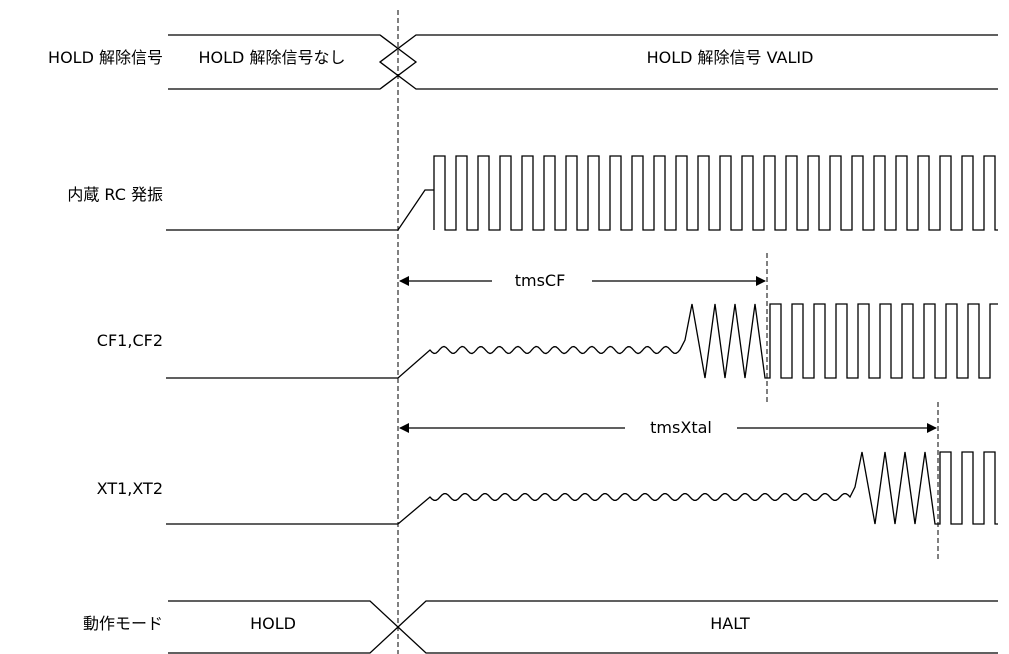 The height and width of the screenshot is (654, 1009). What do you see at coordinates (730, 623) in the screenshot?
I see `mode-after-text: HALT` at bounding box center [730, 623].